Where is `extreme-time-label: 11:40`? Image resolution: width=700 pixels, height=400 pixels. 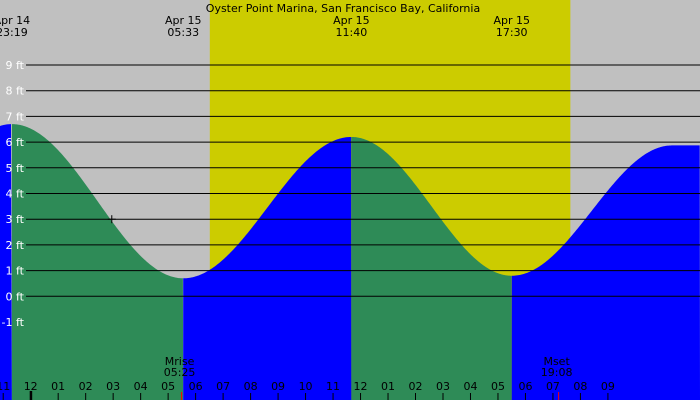 extreme-time-label: 11:40 is located at coordinates (352, 32).